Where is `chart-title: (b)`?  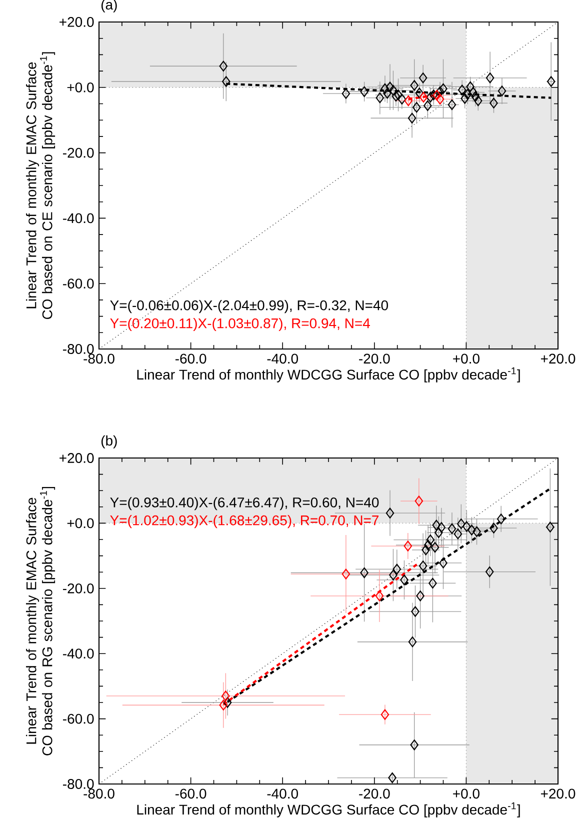
chart-title: (b) is located at coordinates (109, 441).